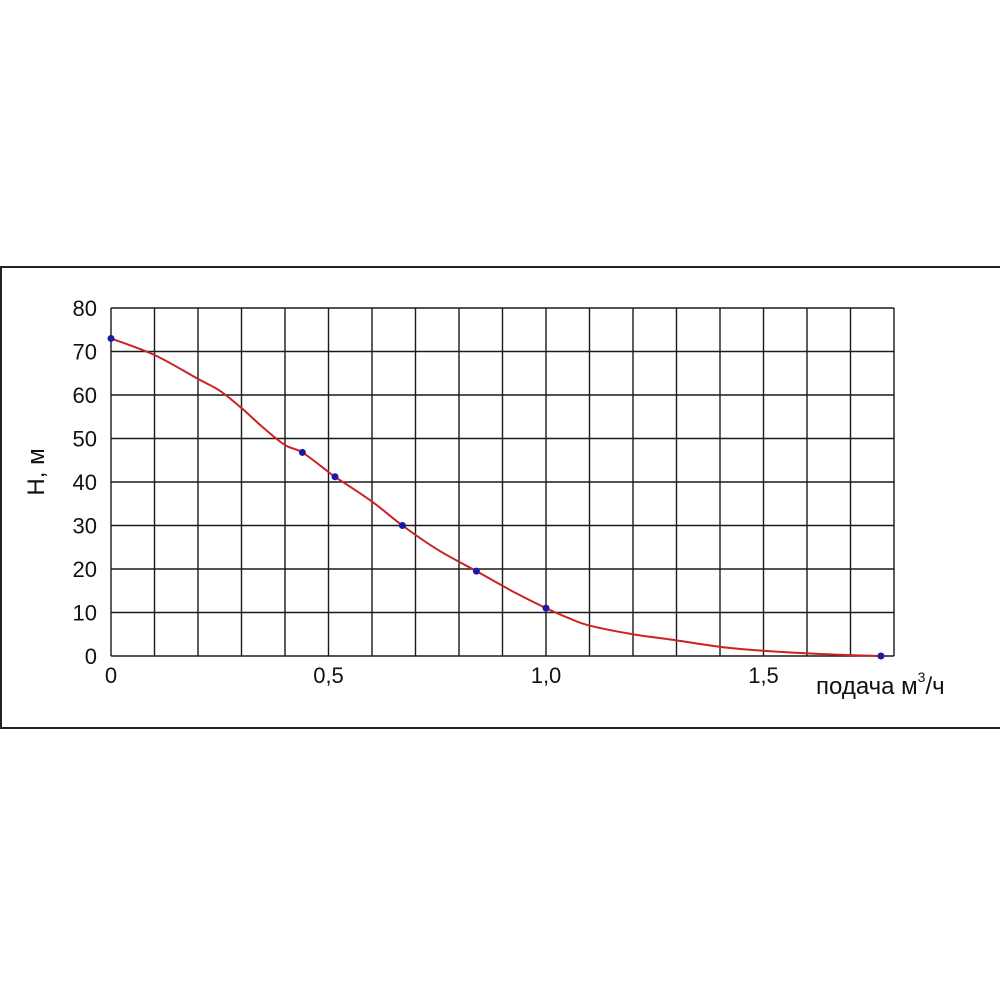 The width and height of the screenshot is (1000, 1000). What do you see at coordinates (867, 686) in the screenshot?
I see `x-axis-title-text: подача м` at bounding box center [867, 686].